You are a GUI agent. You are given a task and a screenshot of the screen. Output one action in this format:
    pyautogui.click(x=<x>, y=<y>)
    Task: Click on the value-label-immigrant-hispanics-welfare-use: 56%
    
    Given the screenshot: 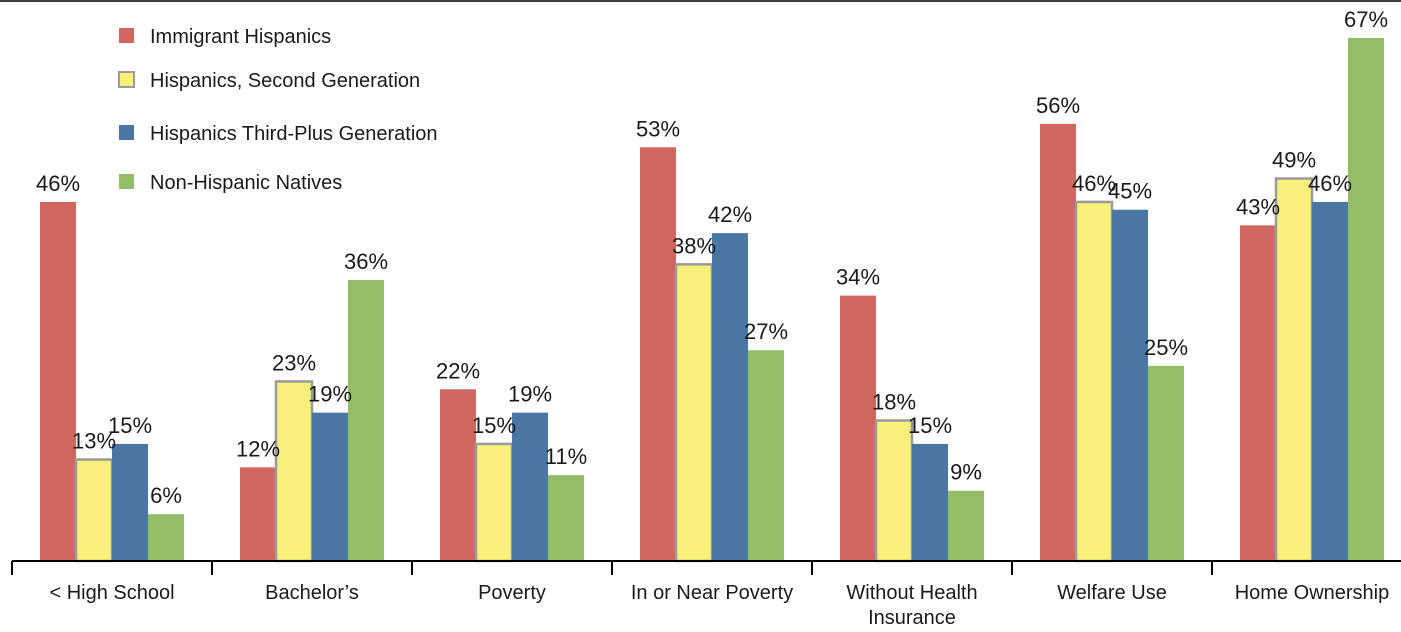 What is the action you would take?
    pyautogui.click(x=1058, y=105)
    